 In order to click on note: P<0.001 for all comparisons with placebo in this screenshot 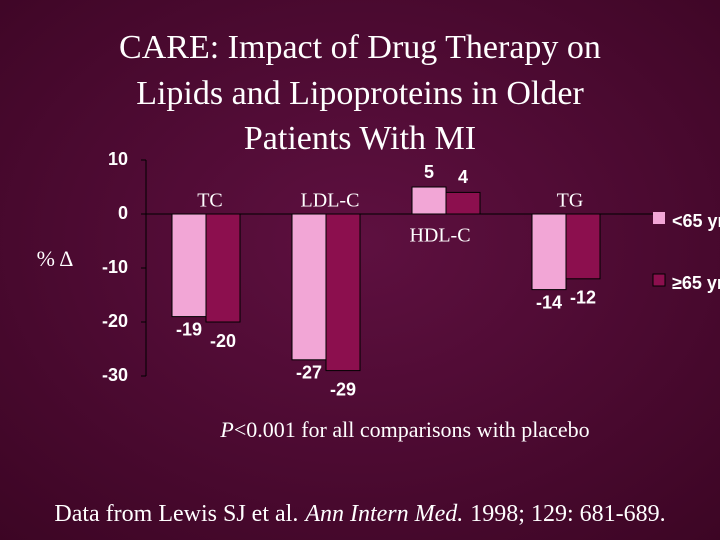, I will do `click(404, 429)`.